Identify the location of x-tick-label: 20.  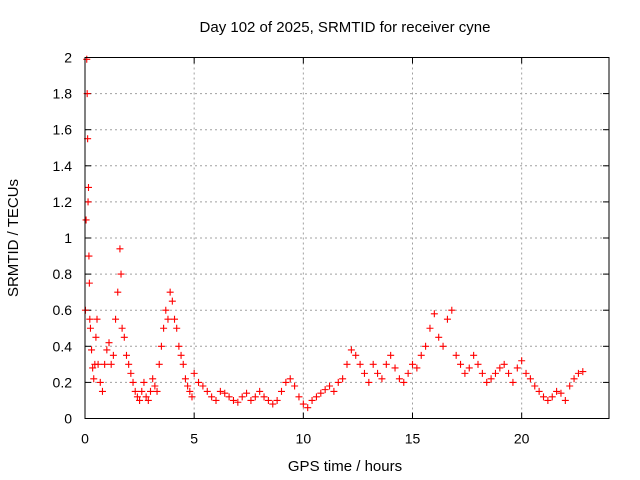
(522, 439).